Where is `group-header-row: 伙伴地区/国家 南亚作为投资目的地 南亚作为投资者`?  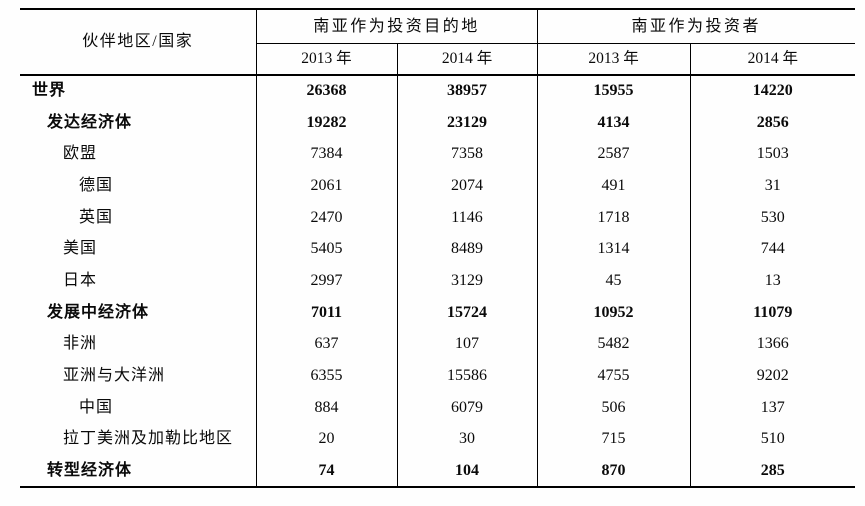 group-header-row: 伙伴地区/国家 南亚作为投资目的地 南亚作为投资者 is located at coordinates (438, 42).